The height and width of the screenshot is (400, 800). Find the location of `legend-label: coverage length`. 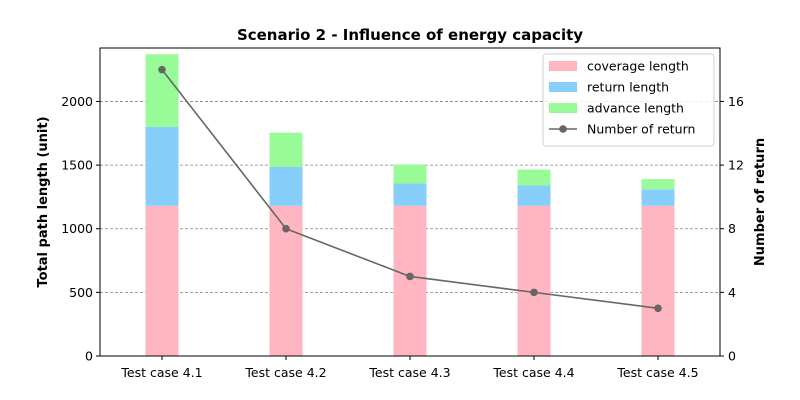

legend-label: coverage length is located at coordinates (638, 66).